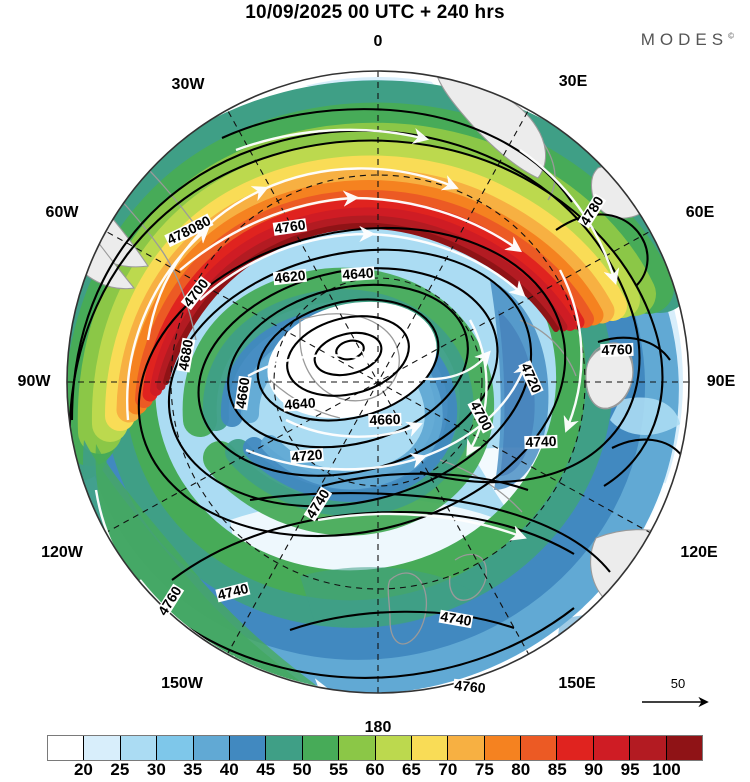 The width and height of the screenshot is (750, 782). What do you see at coordinates (541, 441) in the screenshot?
I see `contour-label: 4740` at bounding box center [541, 441].